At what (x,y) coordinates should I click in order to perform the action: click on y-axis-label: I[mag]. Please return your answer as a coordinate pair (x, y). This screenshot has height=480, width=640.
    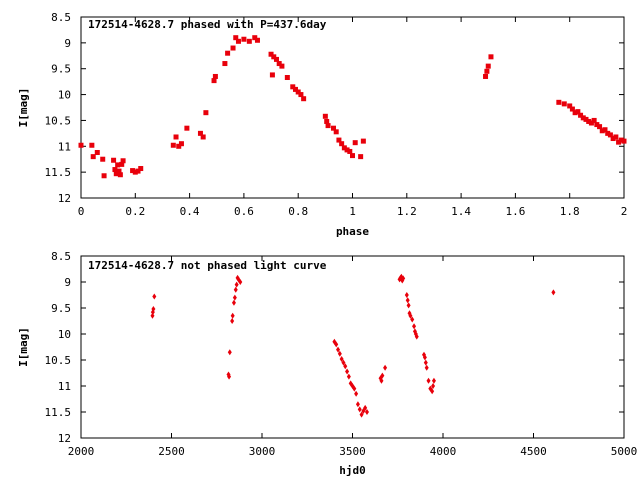
    Looking at the image, I should click on (23, 347).